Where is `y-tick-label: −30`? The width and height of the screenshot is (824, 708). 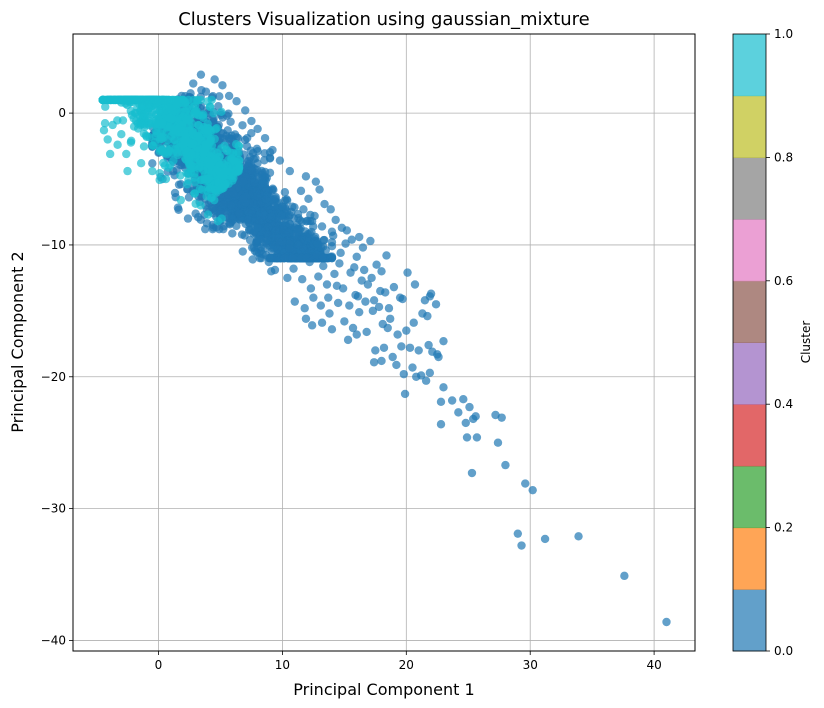
y-tick-label: −30 is located at coordinates (53, 509).